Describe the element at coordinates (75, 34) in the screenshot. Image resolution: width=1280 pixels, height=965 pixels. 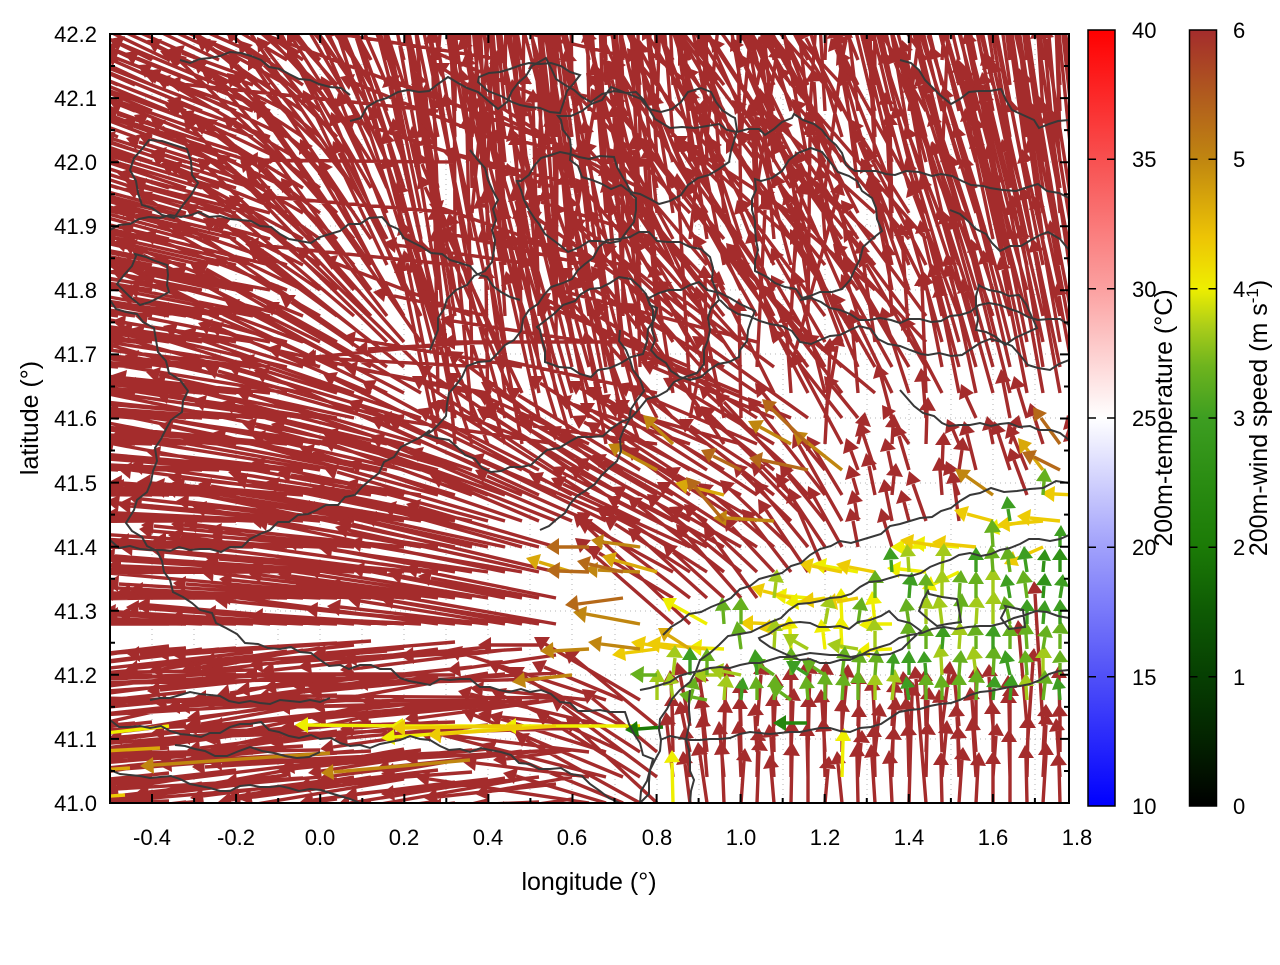
I see `svg-text: 42.2` at that location.